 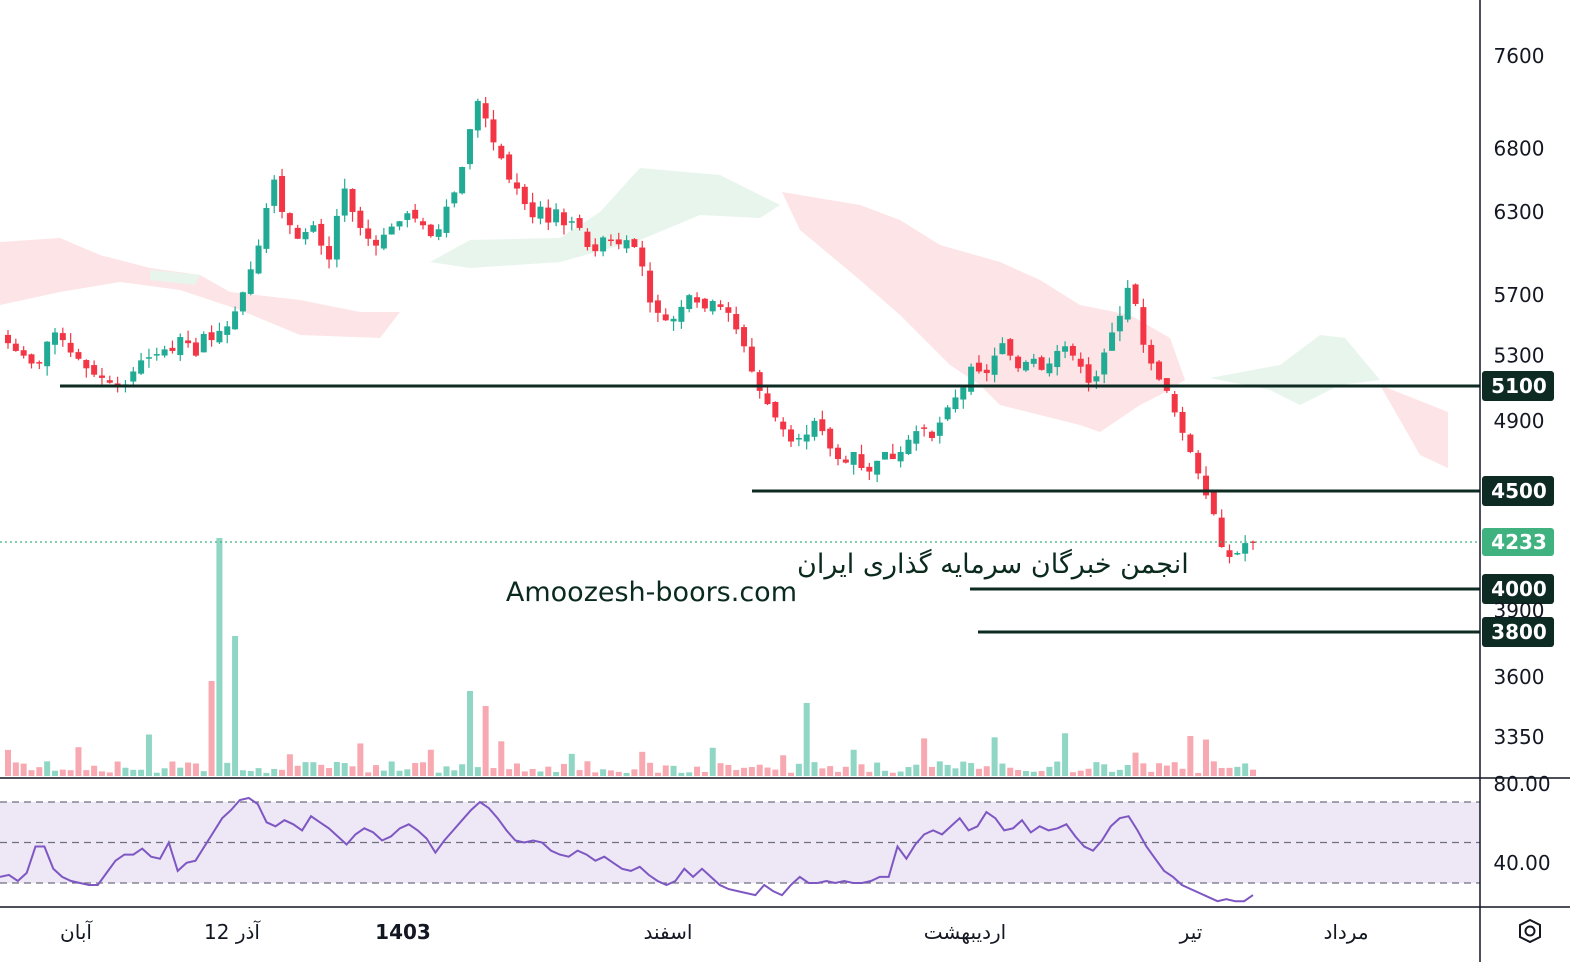 I want to click on level-price-tag, so click(x=1518, y=386).